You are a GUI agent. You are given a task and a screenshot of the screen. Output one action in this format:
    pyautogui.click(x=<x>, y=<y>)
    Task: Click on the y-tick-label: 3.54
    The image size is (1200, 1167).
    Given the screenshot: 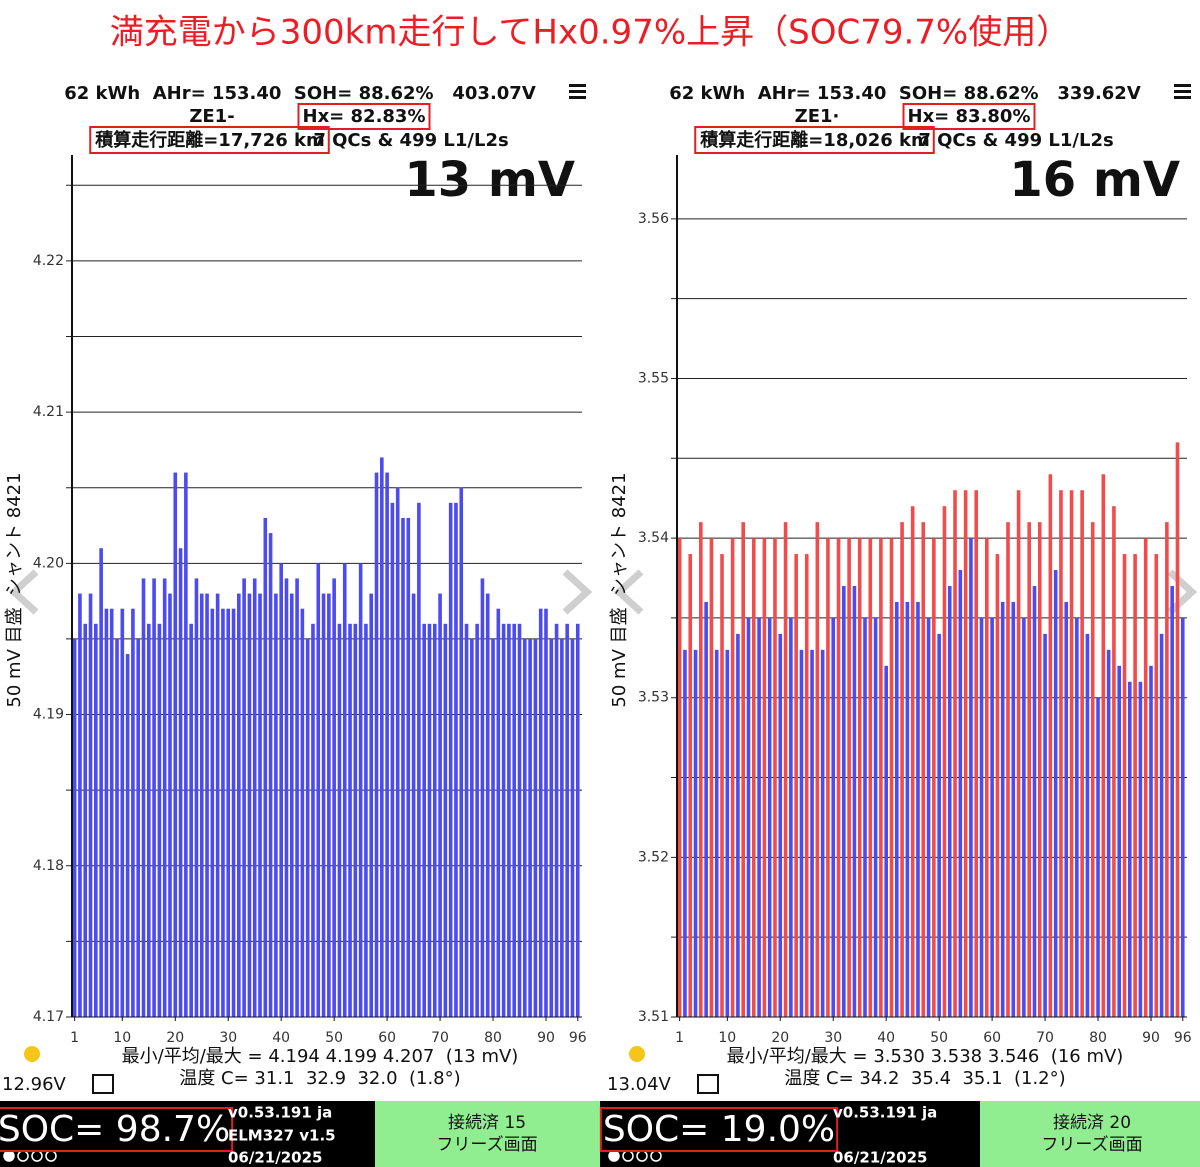 What is the action you would take?
    pyautogui.click(x=653, y=538)
    